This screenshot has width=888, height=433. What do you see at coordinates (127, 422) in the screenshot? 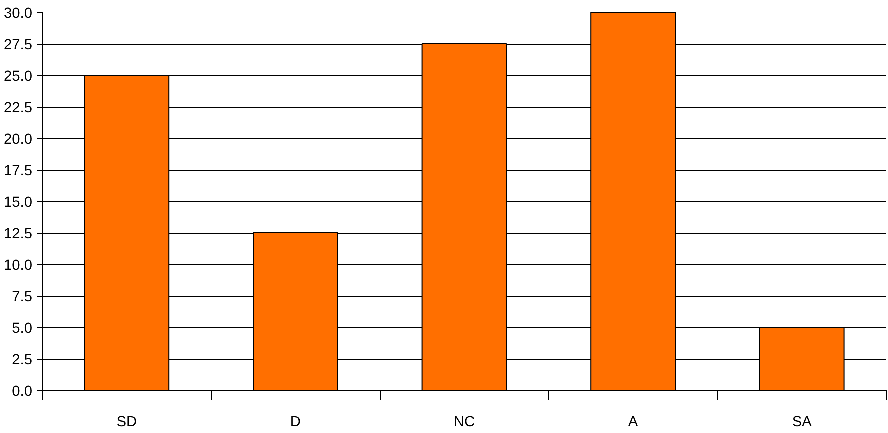
I see `x-tick-label: SD` at bounding box center [127, 422].